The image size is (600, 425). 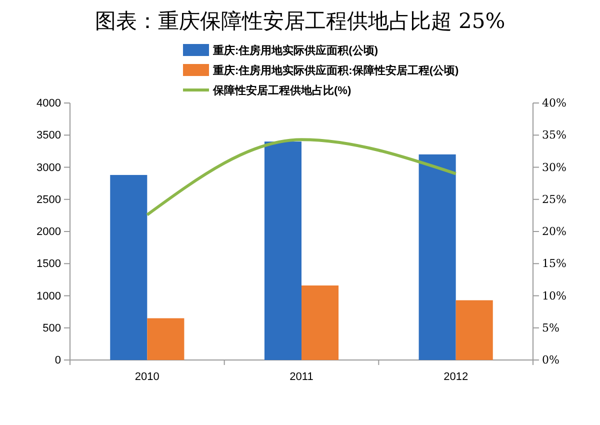 I want to click on y2-tick-label: 25%, so click(x=554, y=199).